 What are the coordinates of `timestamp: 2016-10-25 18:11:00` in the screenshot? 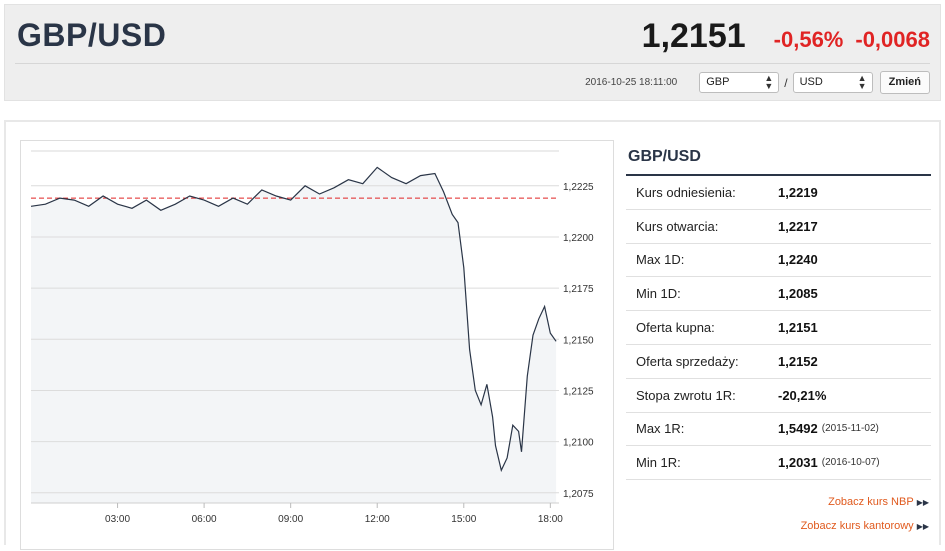 It's located at (631, 82).